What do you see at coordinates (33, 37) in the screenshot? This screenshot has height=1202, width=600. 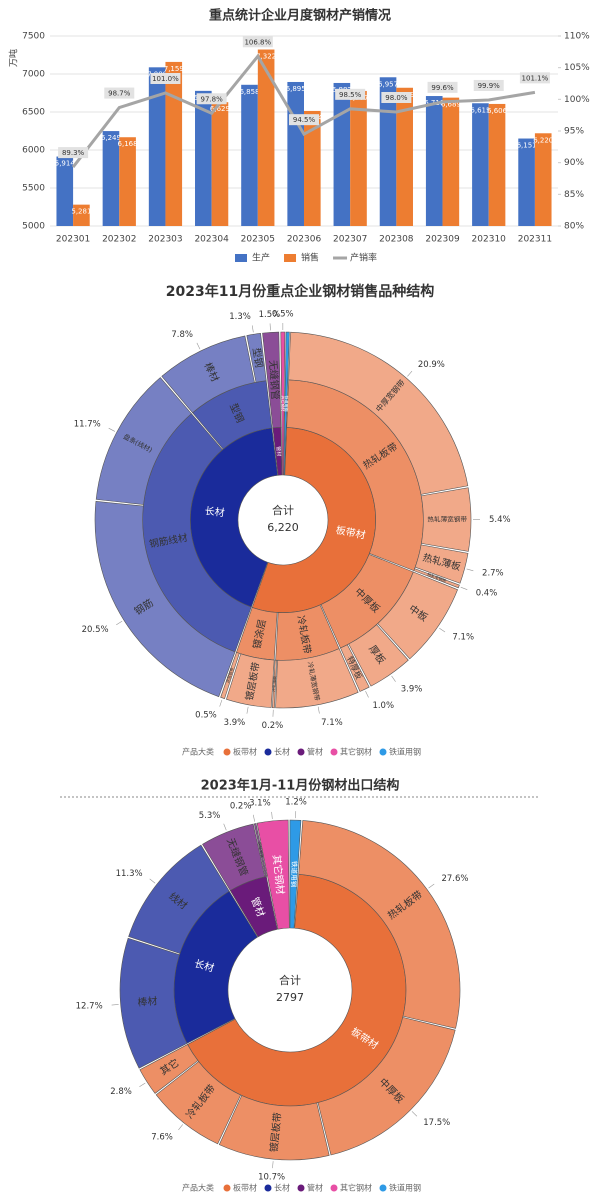 I see `y-tick-label: 7500` at bounding box center [33, 37].